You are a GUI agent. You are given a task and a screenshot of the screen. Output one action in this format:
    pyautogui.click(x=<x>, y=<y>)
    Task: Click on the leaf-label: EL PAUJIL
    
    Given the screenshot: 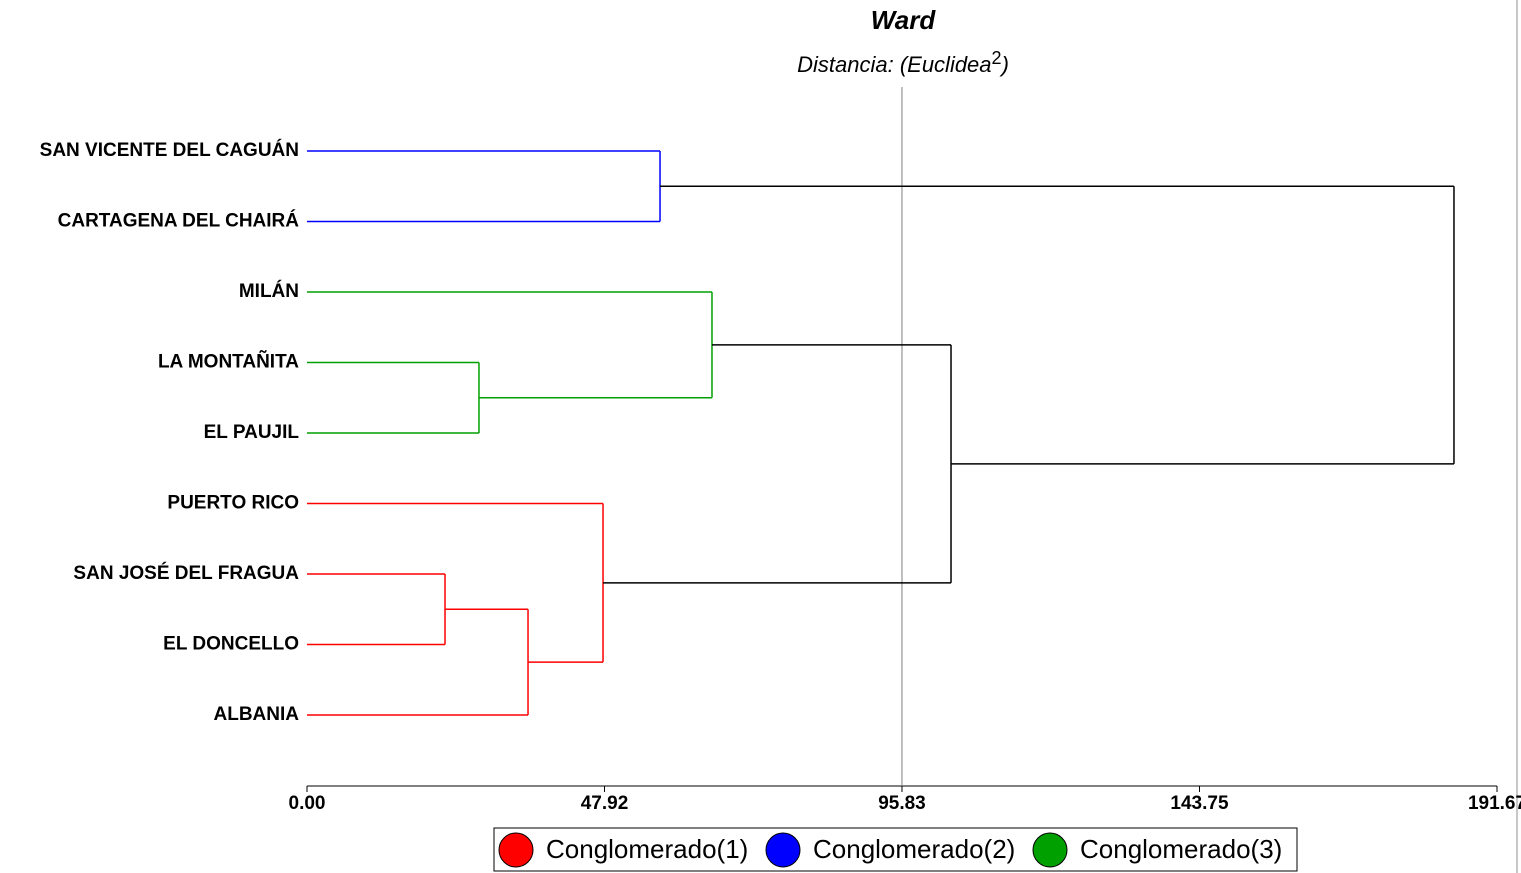 What is the action you would take?
    pyautogui.click(x=252, y=432)
    